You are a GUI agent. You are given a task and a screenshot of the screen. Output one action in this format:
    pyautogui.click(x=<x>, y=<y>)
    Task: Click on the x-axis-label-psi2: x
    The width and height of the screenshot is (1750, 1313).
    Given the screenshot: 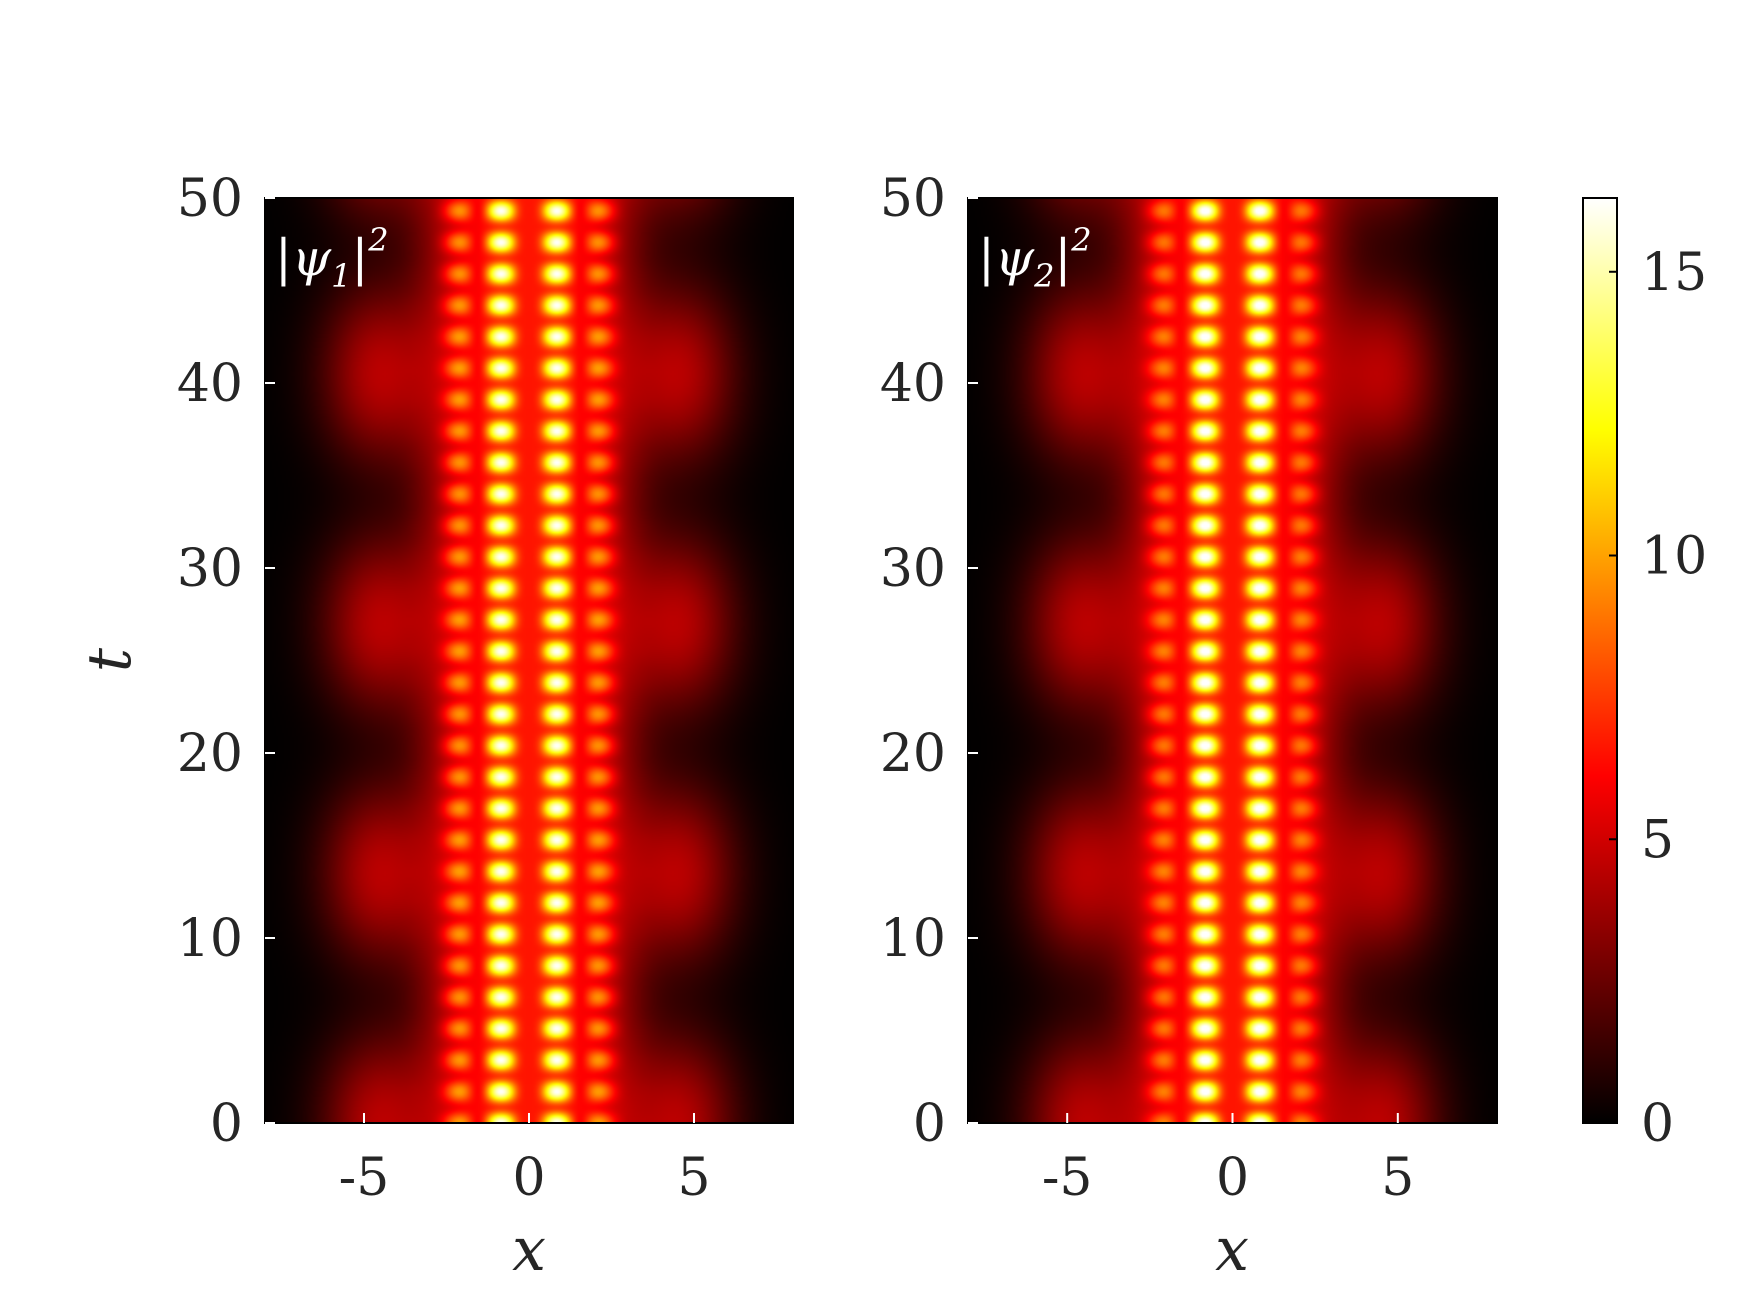 What is the action you would take?
    pyautogui.click(x=1232, y=1250)
    